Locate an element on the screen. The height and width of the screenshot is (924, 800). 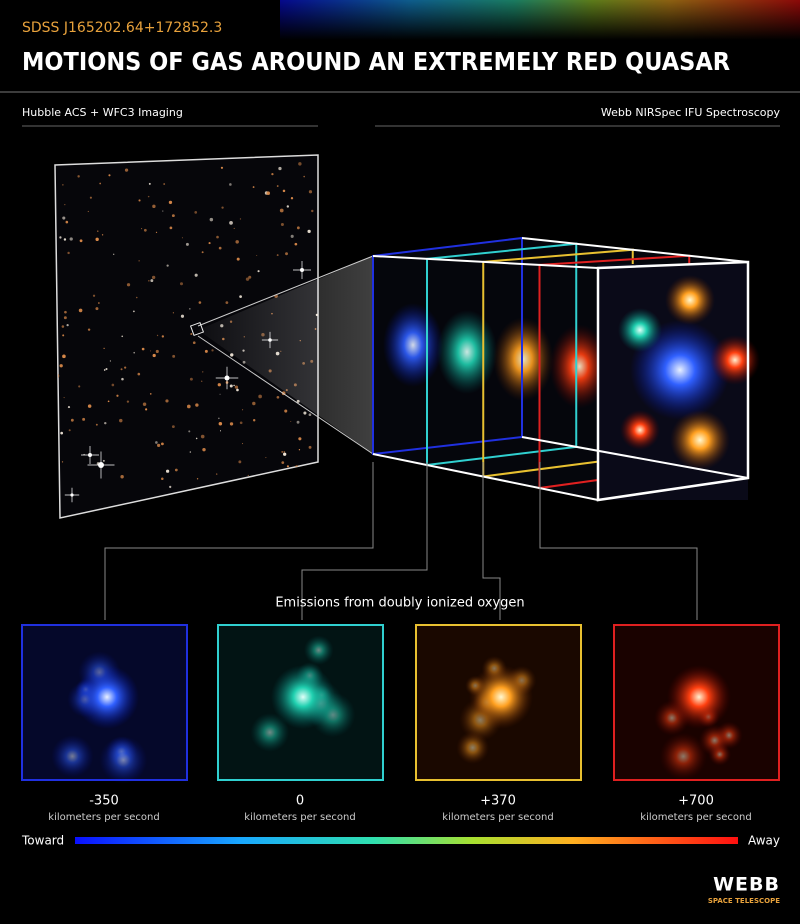
left-label: Hubble ACS + WFC3 Imaging is located at coordinates (102, 112).